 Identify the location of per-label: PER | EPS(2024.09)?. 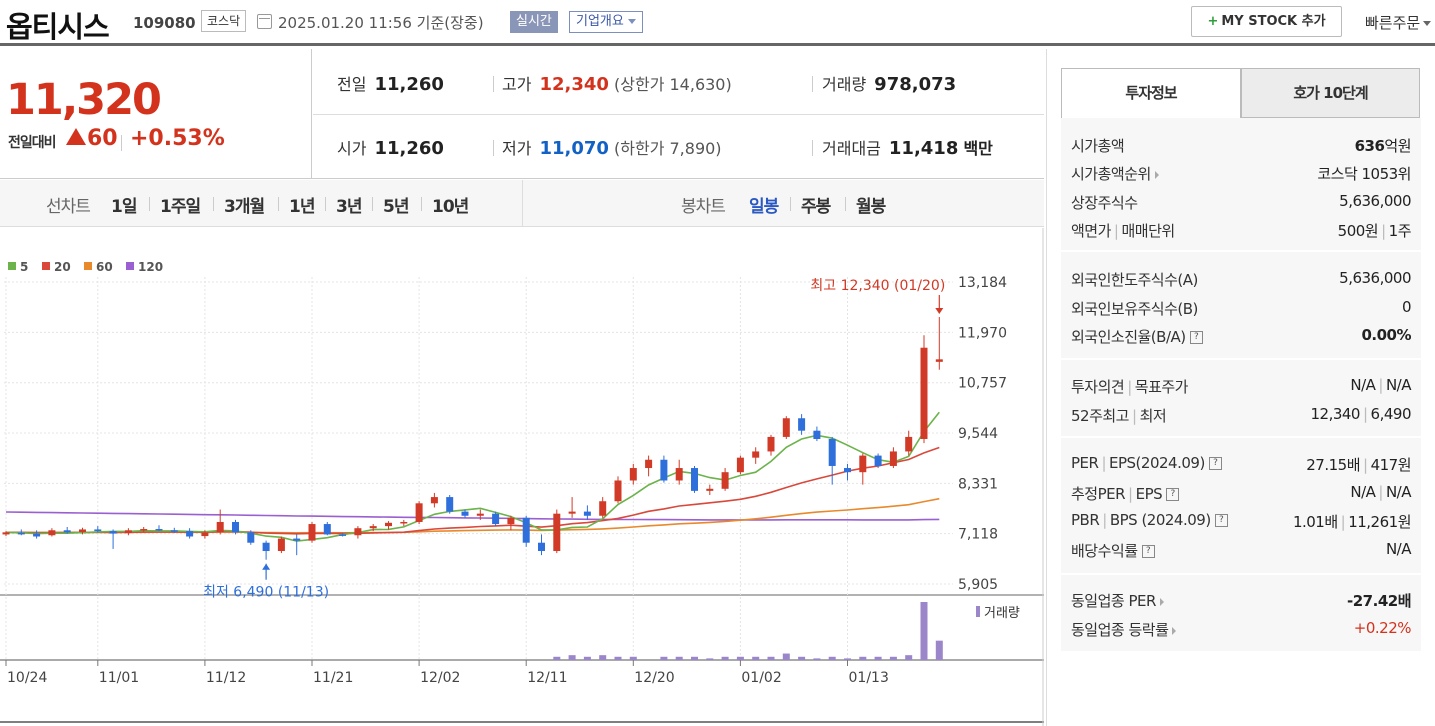
(1146, 463).